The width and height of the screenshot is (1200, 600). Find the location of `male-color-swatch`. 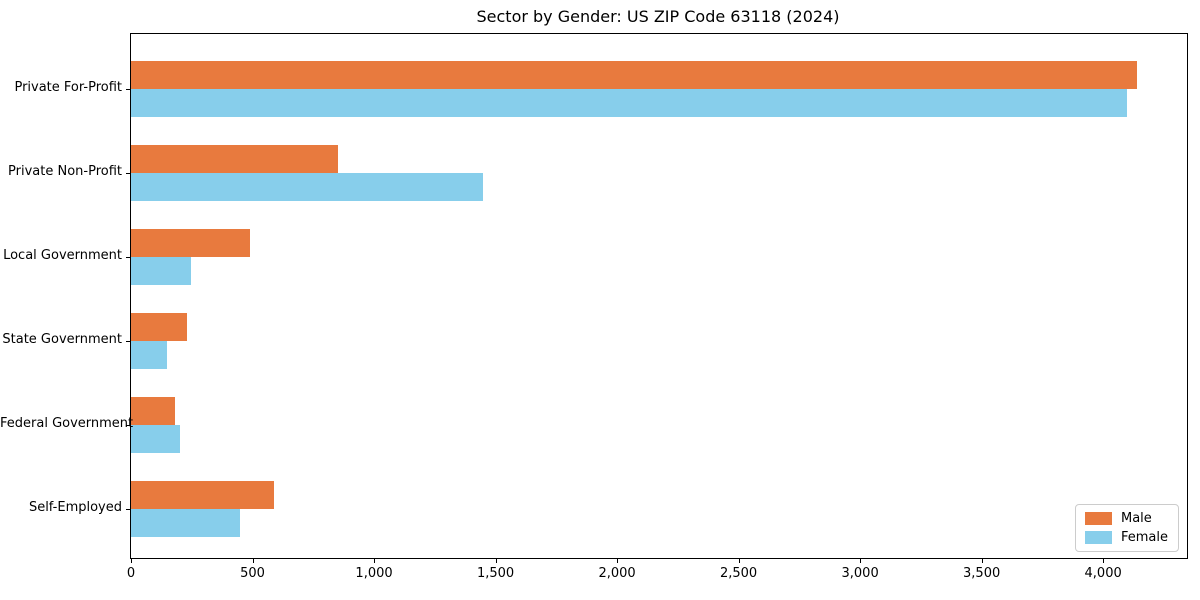

male-color-swatch is located at coordinates (1098, 518).